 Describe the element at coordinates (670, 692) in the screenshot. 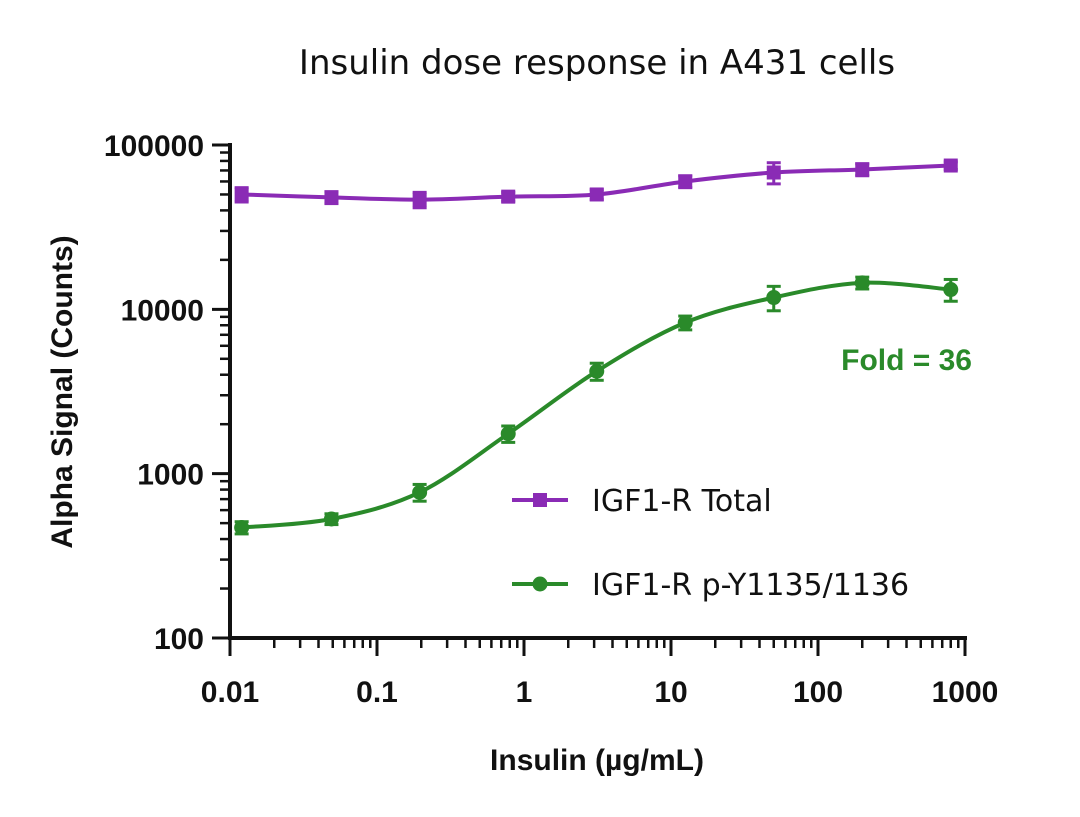

I see `x-tick-label: 10` at that location.